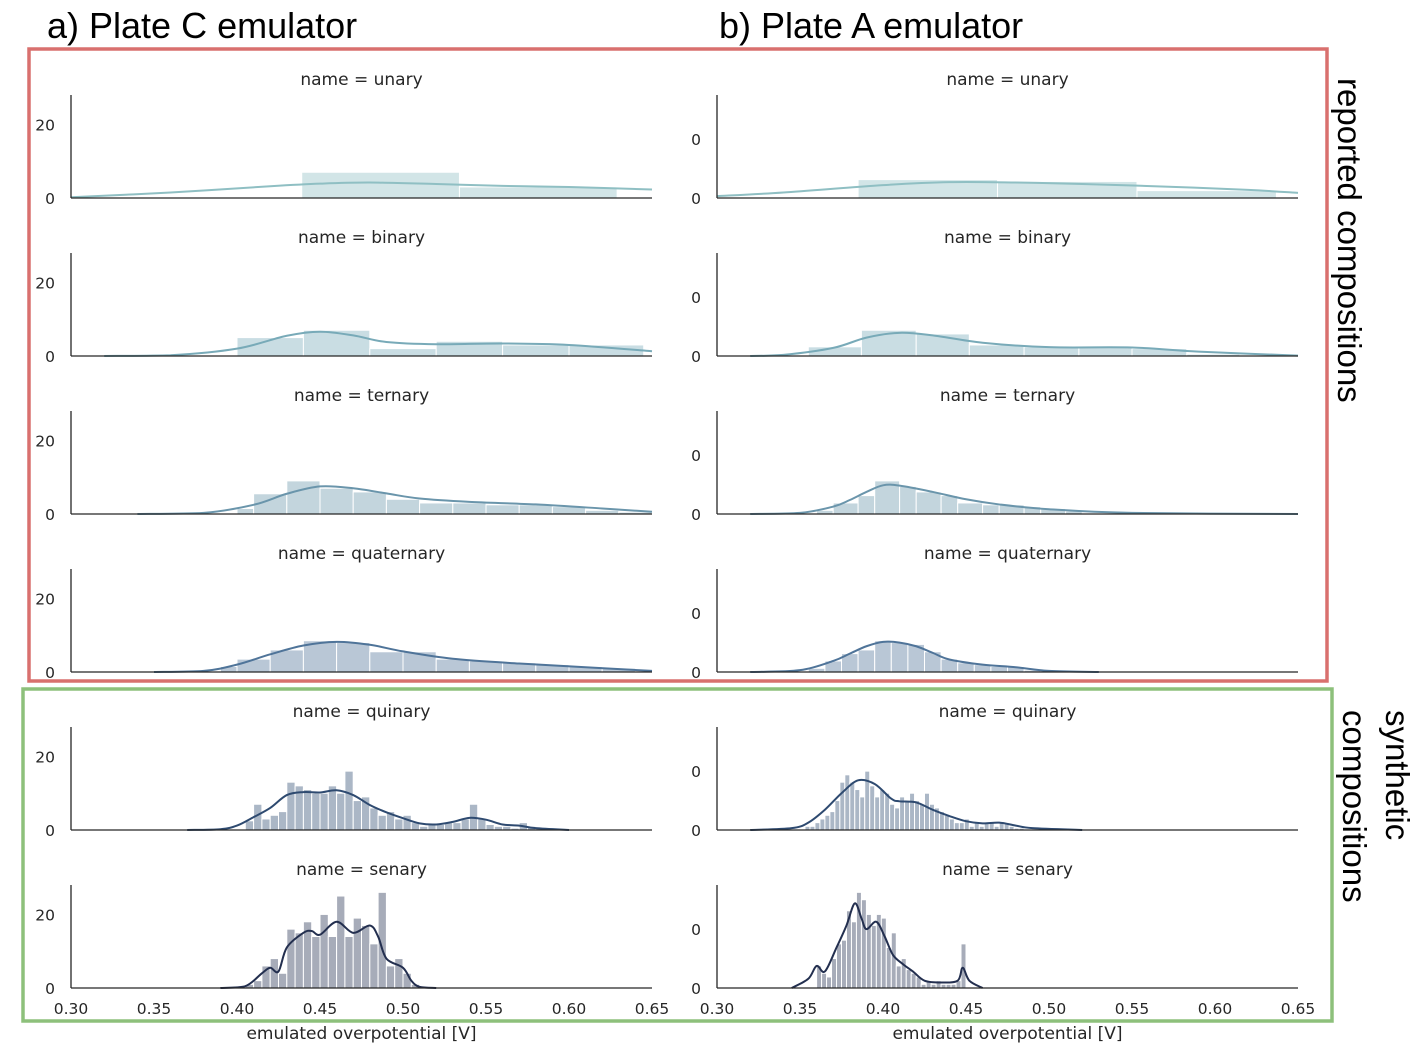  Describe the element at coordinates (344, 297) in the screenshot. I see `subplot-plate-c-binary: name = binary 0 20` at that location.